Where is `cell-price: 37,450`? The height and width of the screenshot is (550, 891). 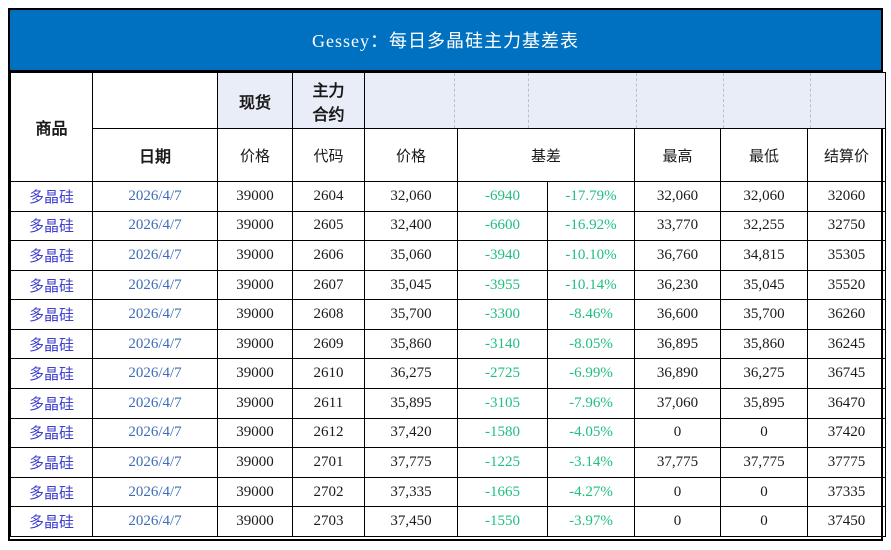
cell-price: 37,450 is located at coordinates (411, 521).